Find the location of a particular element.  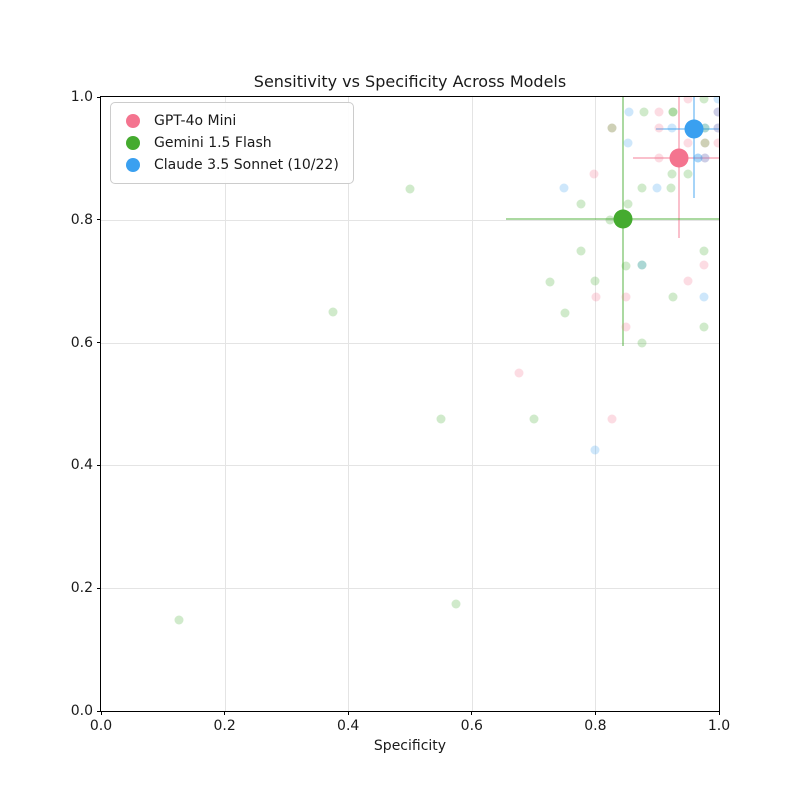

legend-label: GPT-4o Mini is located at coordinates (195, 121).